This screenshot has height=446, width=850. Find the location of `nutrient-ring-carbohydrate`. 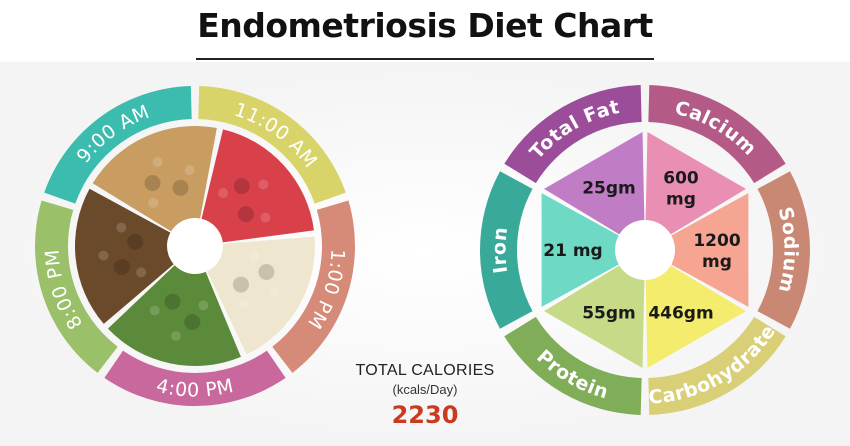

nutrient-ring-carbohydrate is located at coordinates (717, 365).